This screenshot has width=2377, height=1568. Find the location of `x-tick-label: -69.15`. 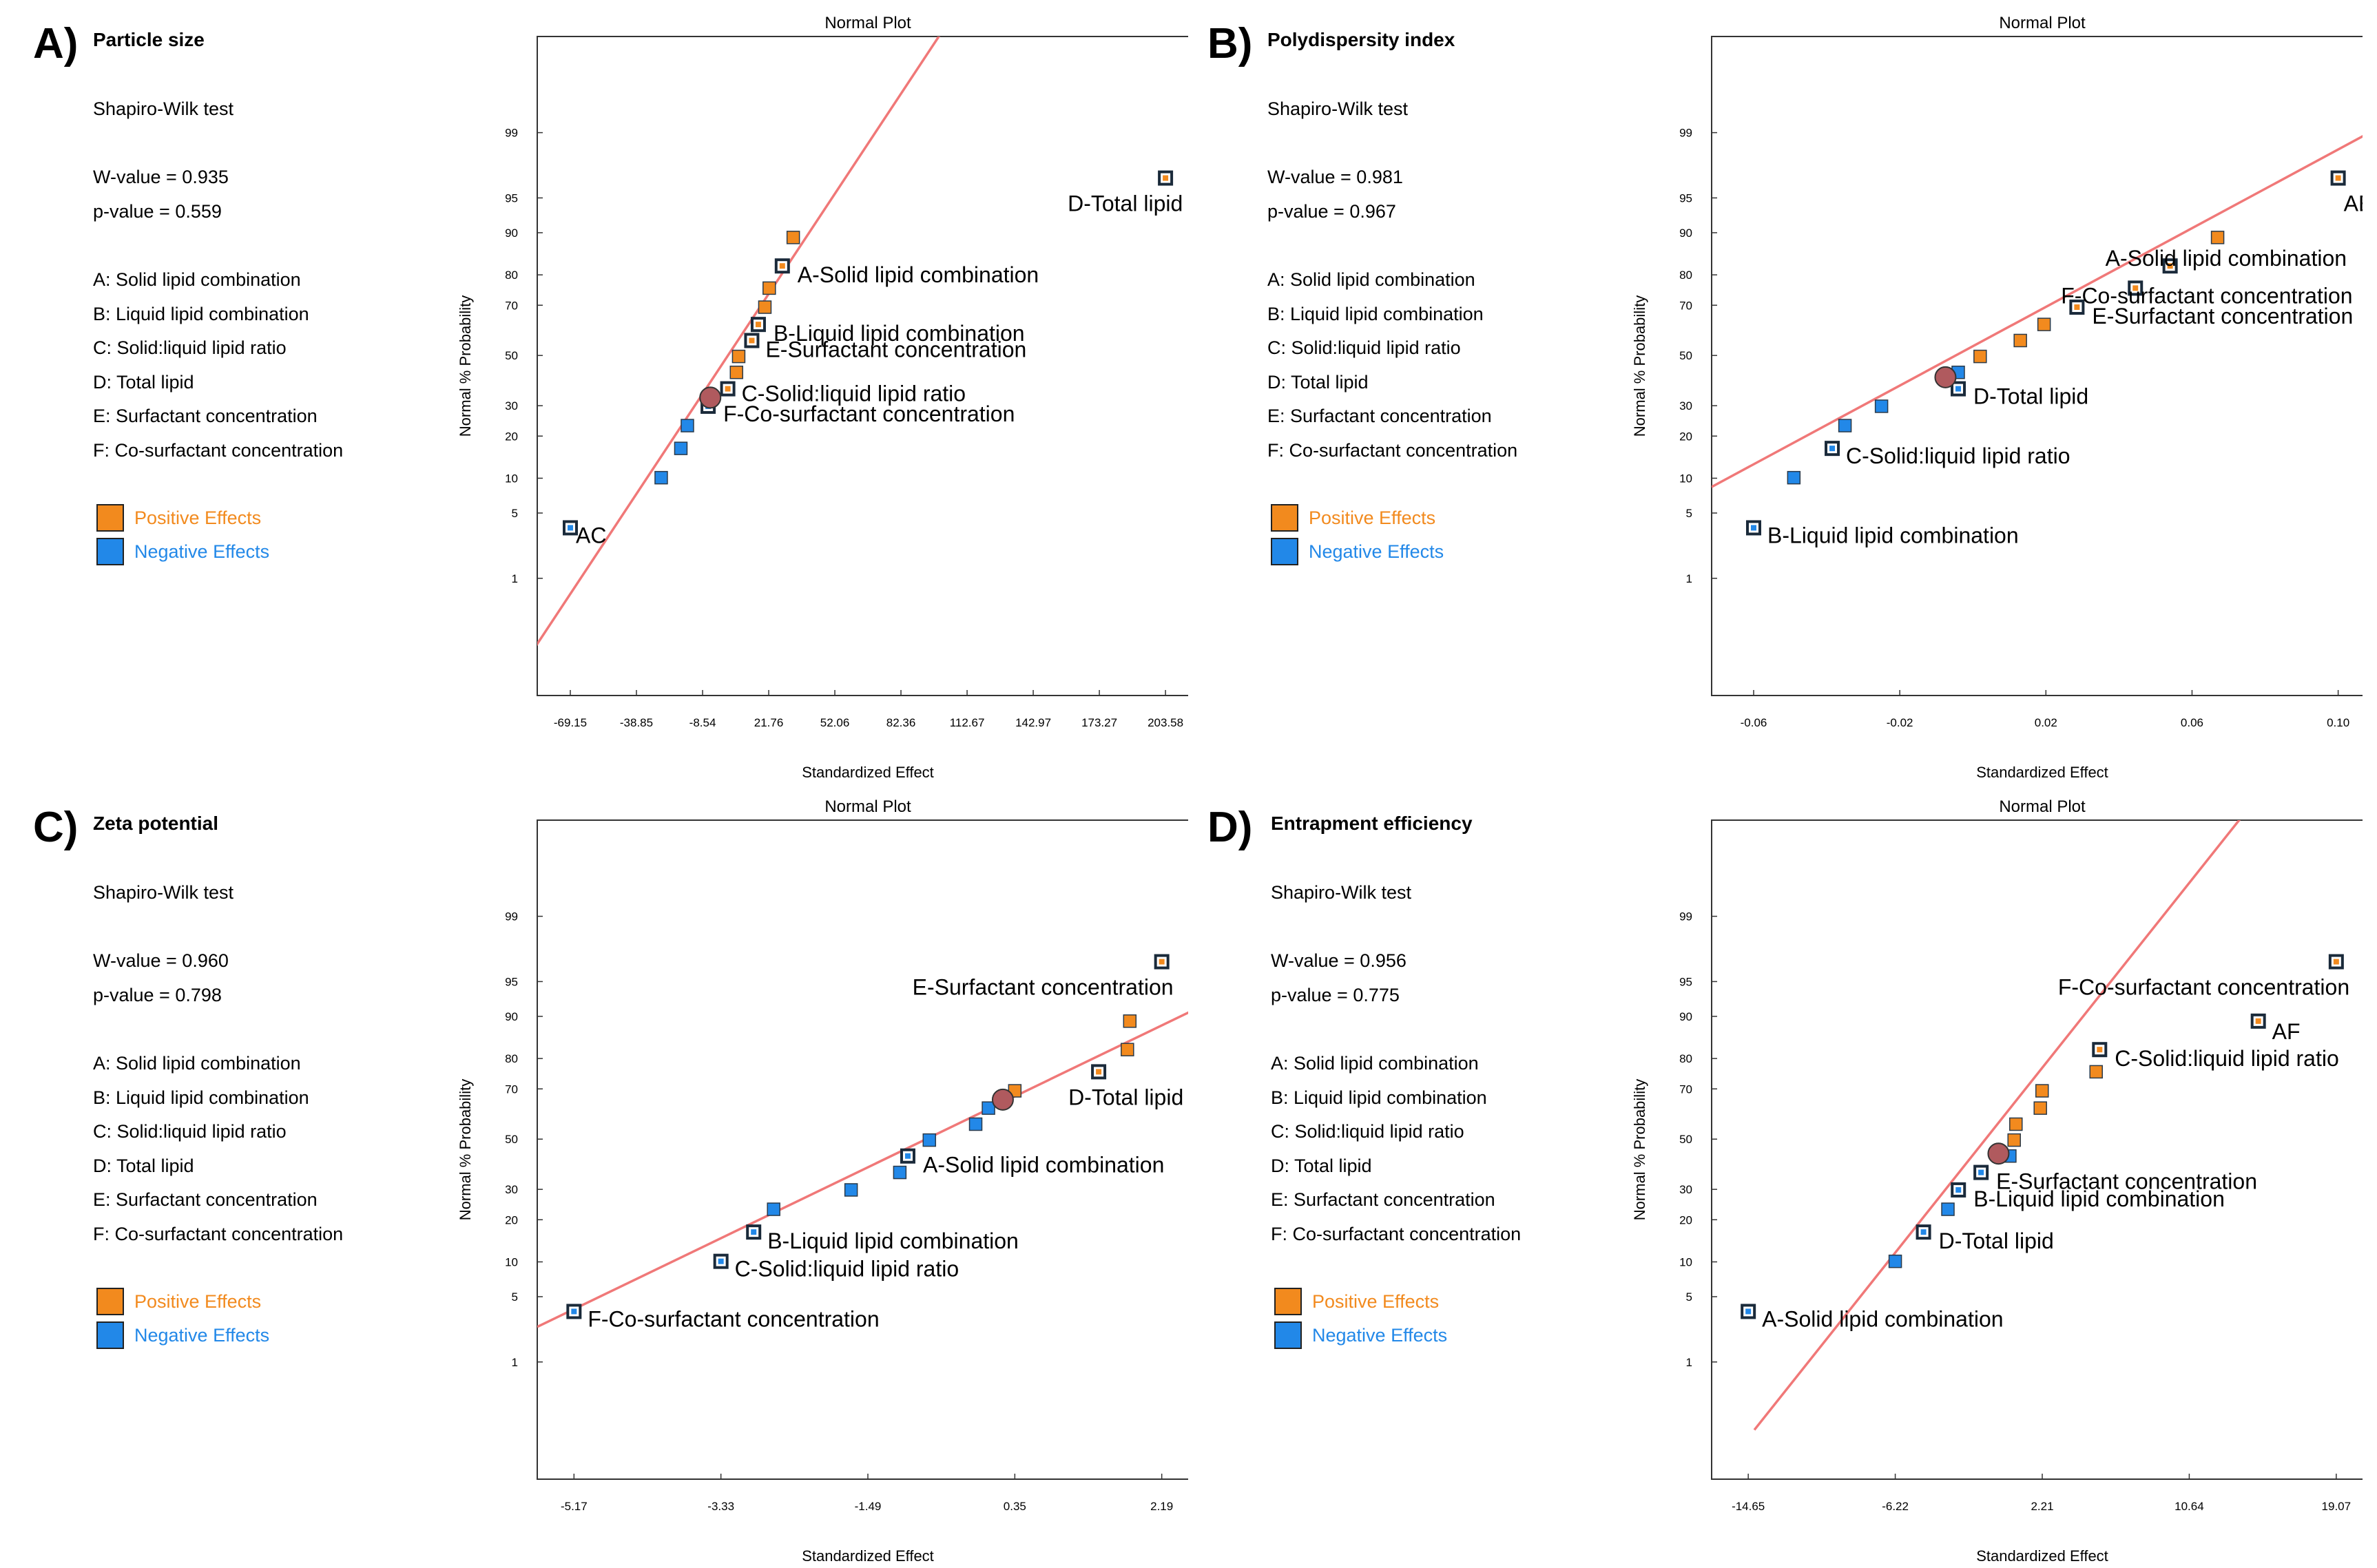

x-tick-label: -69.15 is located at coordinates (570, 722).